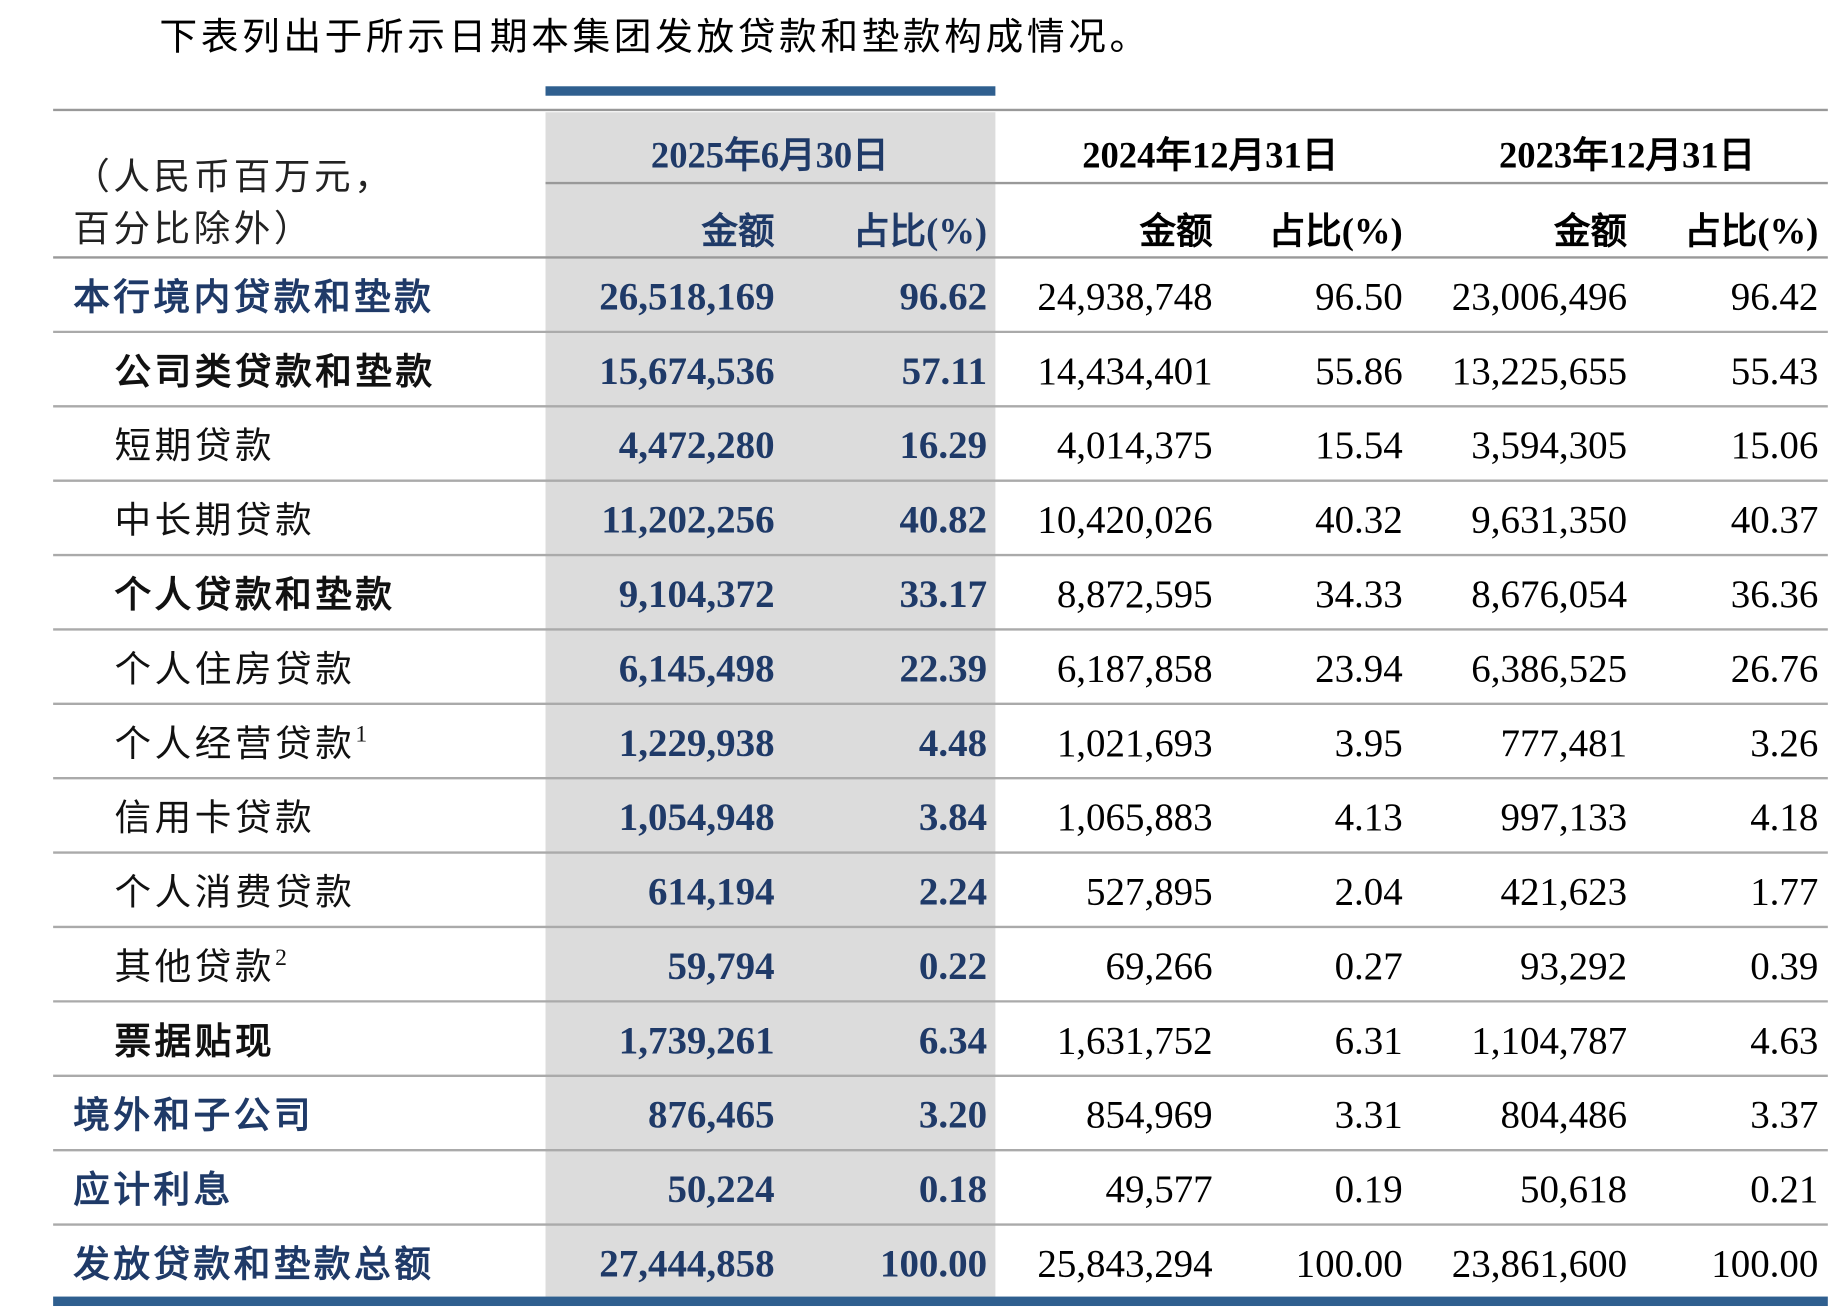  I want to click on ratio-cell: 15.06, so click(1775, 445).